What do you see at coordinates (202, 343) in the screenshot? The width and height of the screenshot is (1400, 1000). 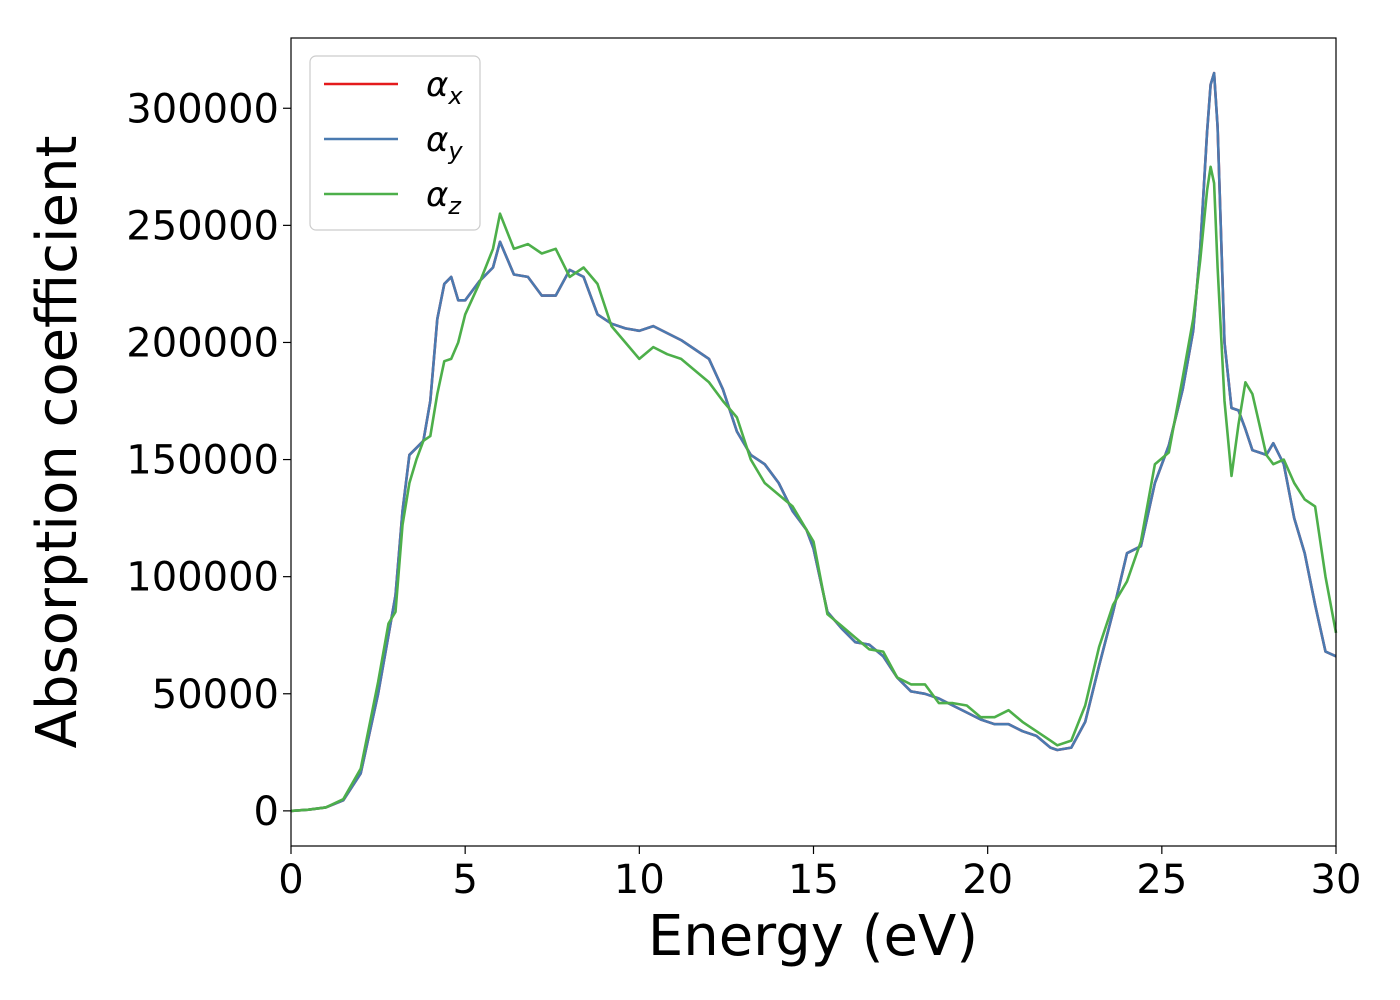 I see `y-tick-label: 200000` at bounding box center [202, 343].